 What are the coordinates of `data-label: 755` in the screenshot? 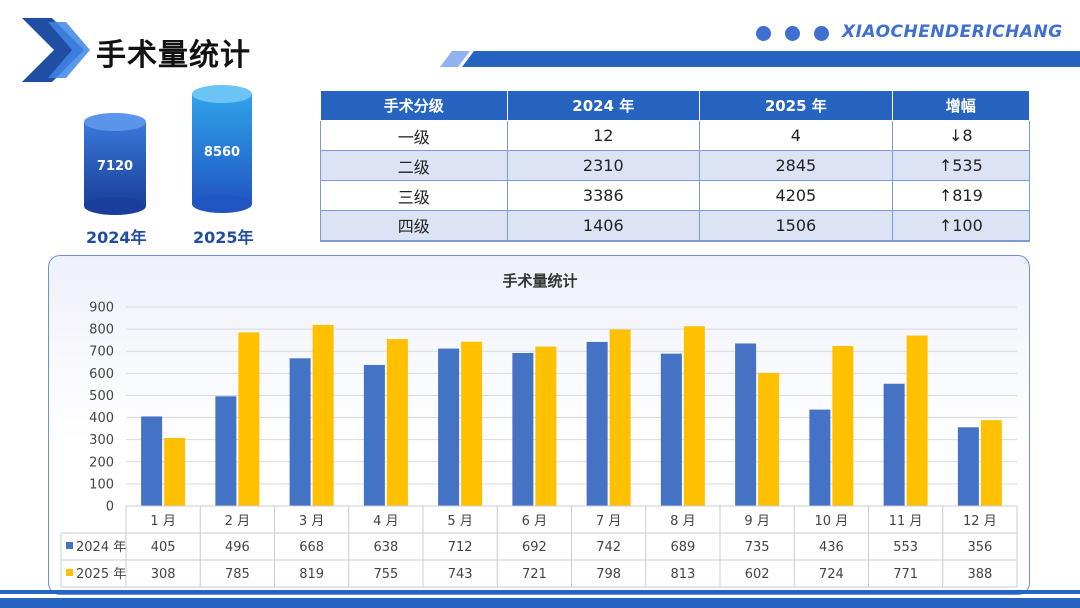 It's located at (385, 574).